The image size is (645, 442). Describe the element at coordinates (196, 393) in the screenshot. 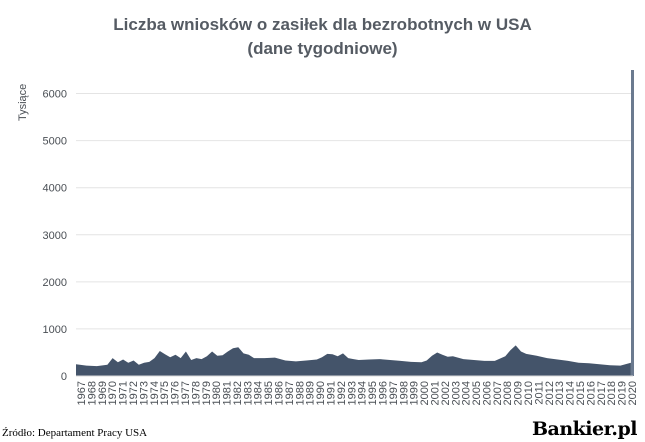

I see `x-tick-label: 1978` at that location.